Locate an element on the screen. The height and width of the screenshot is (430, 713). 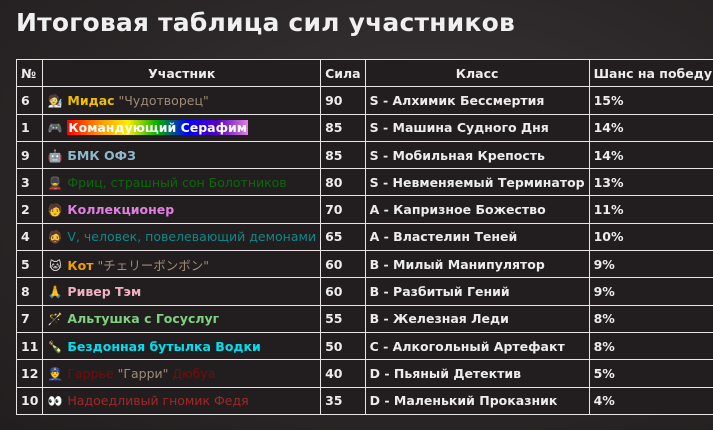
header-participant: Участник is located at coordinates (182, 73).